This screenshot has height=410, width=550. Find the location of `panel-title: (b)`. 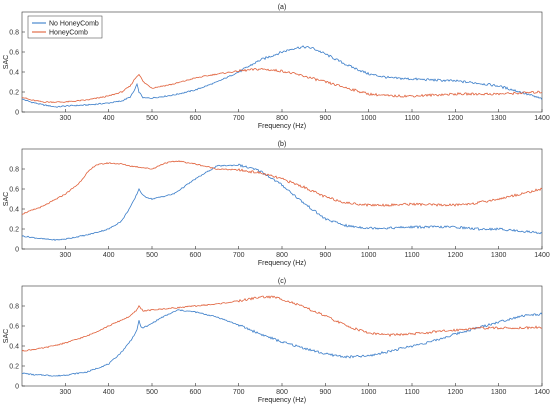

panel-title: (b) is located at coordinates (282, 144).